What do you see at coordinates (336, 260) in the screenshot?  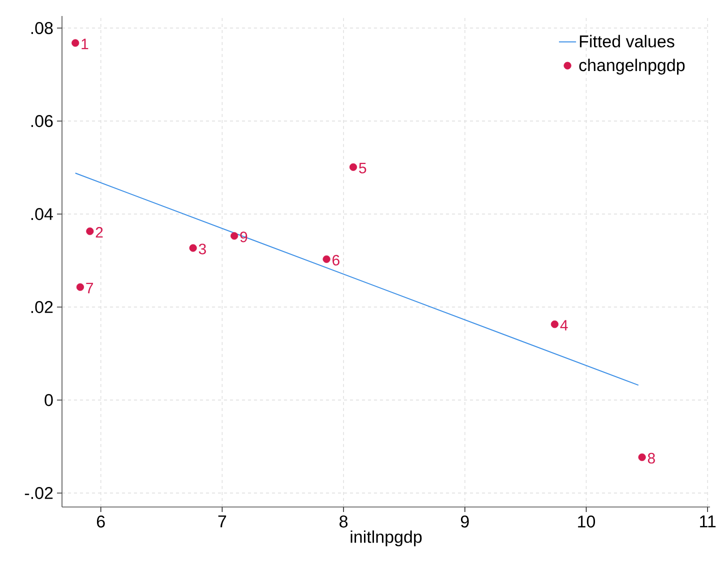 I see `annotation: 6` at bounding box center [336, 260].